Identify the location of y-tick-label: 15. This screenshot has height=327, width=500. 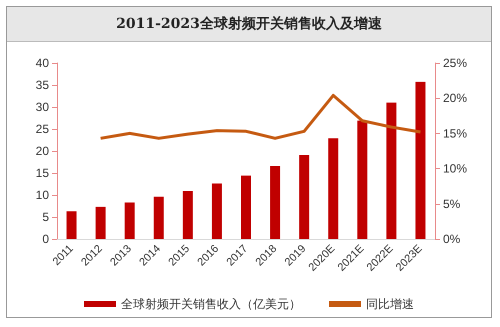
(43, 173).